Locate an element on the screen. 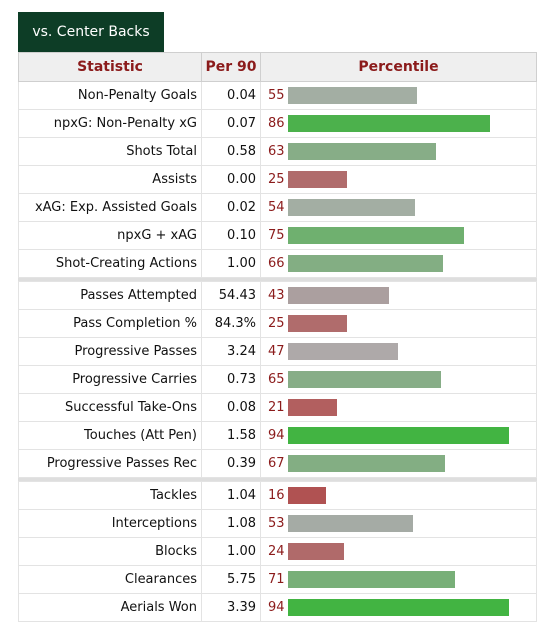  percentile-cell: 54 is located at coordinates (398, 207).